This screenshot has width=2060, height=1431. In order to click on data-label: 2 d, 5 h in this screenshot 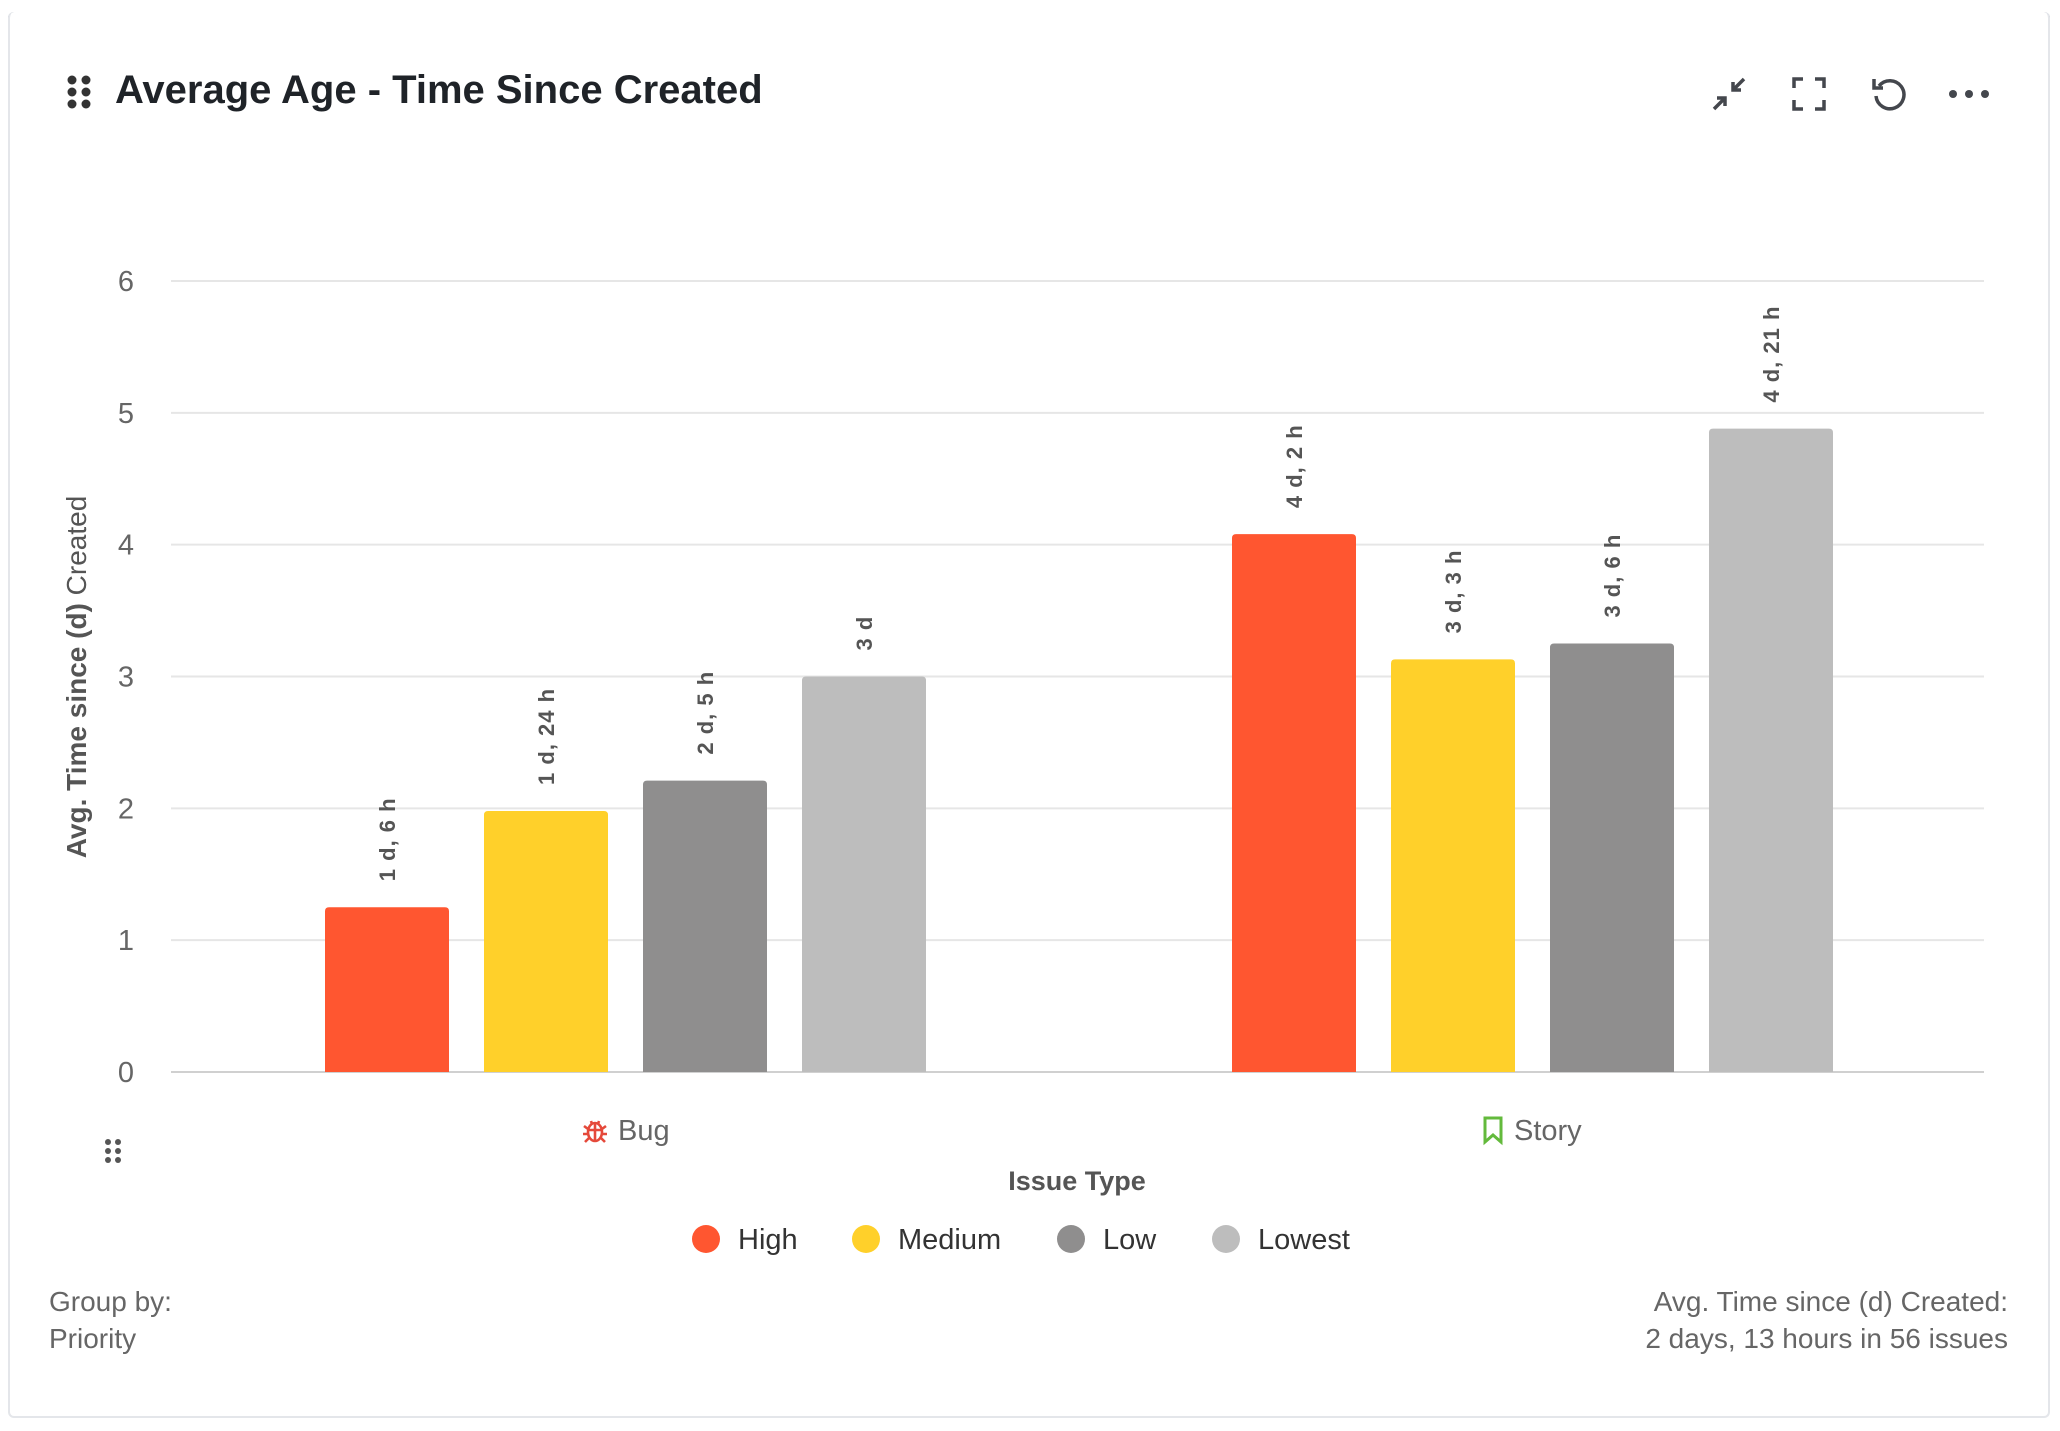, I will do `click(705, 713)`.